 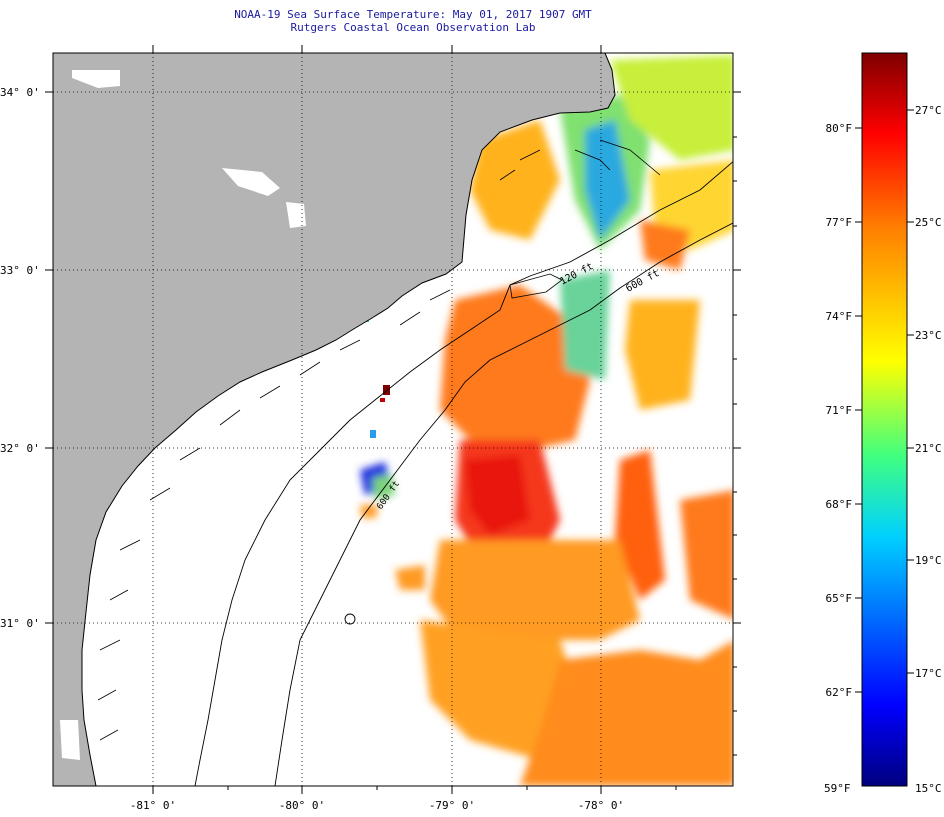 I want to click on colorbar-f-label: 80°F, so click(x=839, y=128).